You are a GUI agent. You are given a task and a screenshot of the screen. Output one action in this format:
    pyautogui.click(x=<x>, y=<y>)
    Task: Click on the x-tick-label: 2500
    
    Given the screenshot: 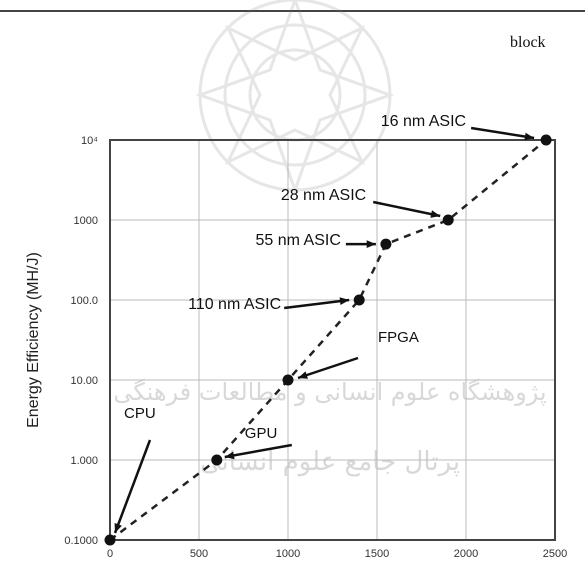 What is the action you would take?
    pyautogui.click(x=555, y=554)
    